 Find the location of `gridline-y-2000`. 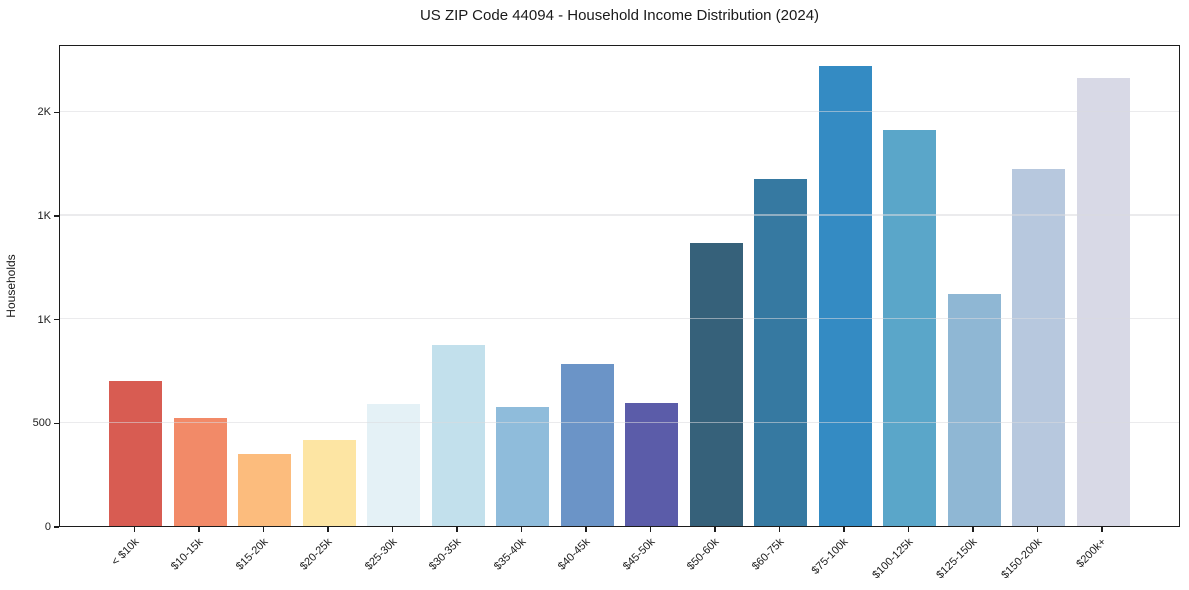

gridline-y-2000 is located at coordinates (619, 111).